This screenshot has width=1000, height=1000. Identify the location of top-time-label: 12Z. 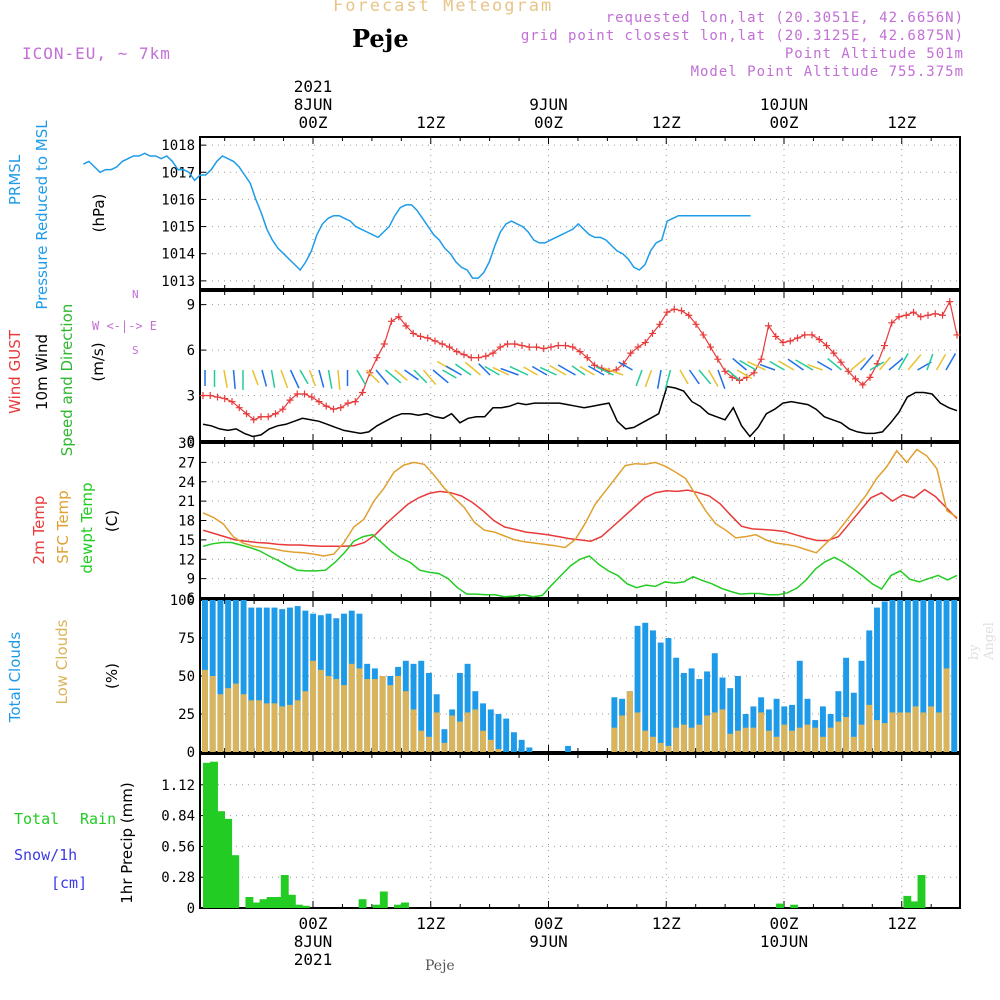
(430, 122).